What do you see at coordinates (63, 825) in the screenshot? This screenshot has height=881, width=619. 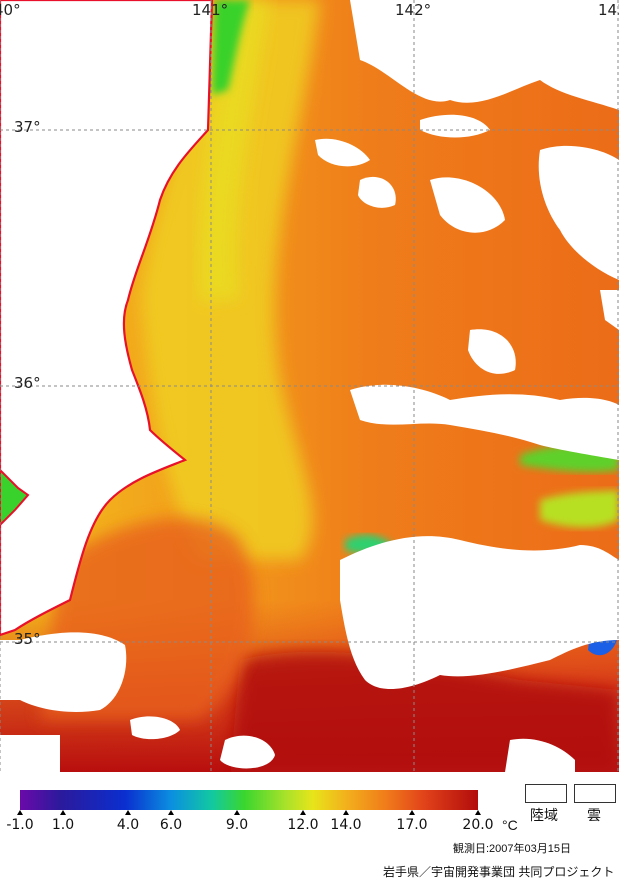 I see `tick-label: 1.0` at bounding box center [63, 825].